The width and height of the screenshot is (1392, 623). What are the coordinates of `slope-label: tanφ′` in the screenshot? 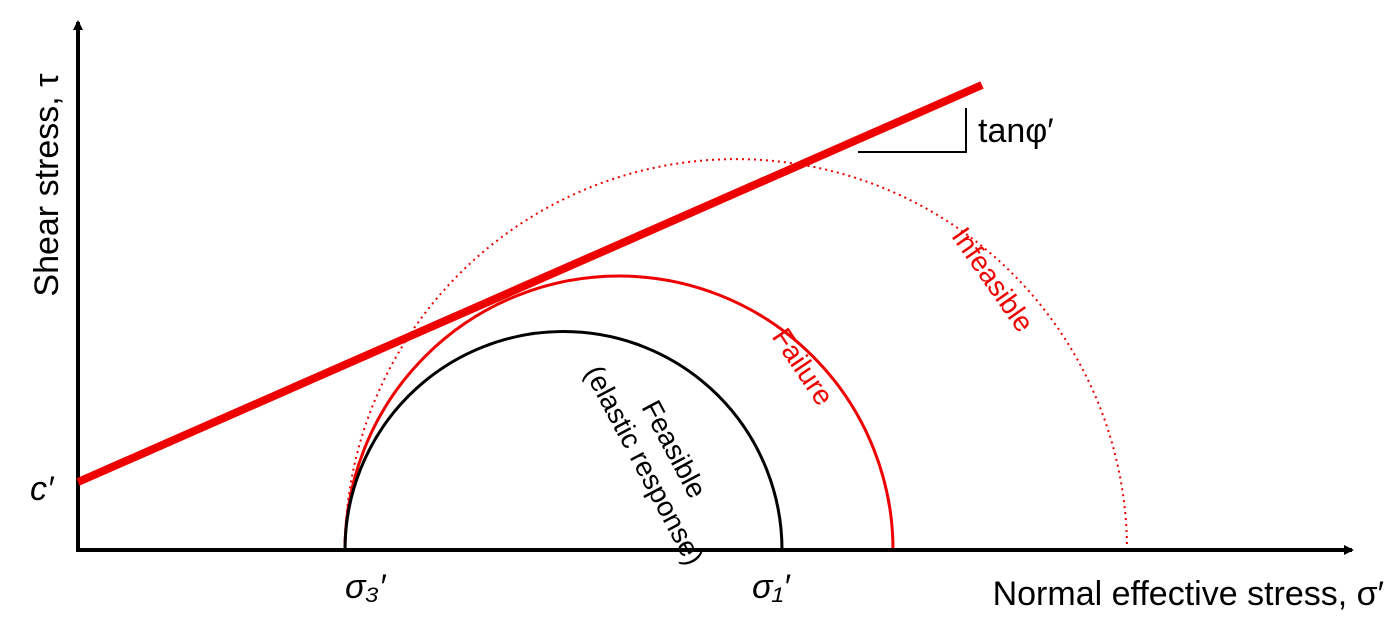 It's located at (1016, 131).